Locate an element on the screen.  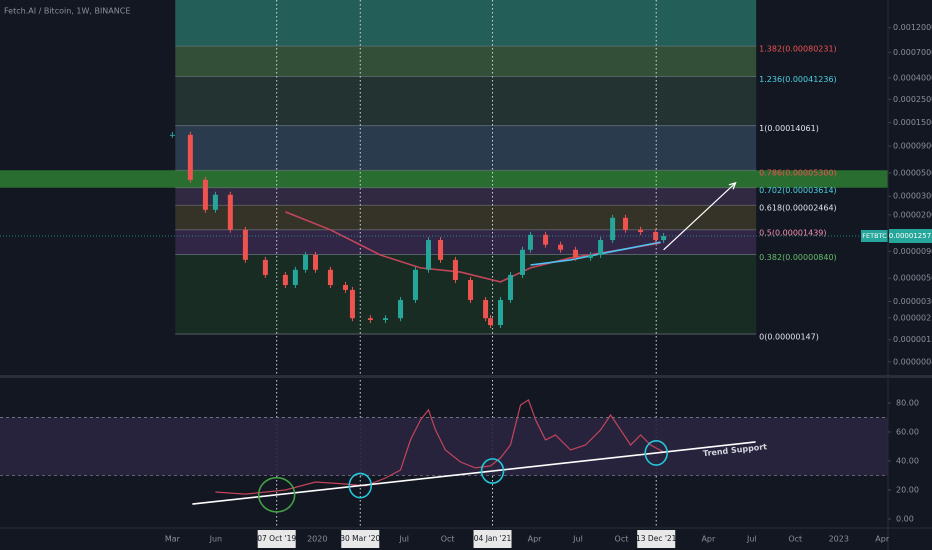
date-badge-label: 04 Jan '21 is located at coordinates (493, 538).